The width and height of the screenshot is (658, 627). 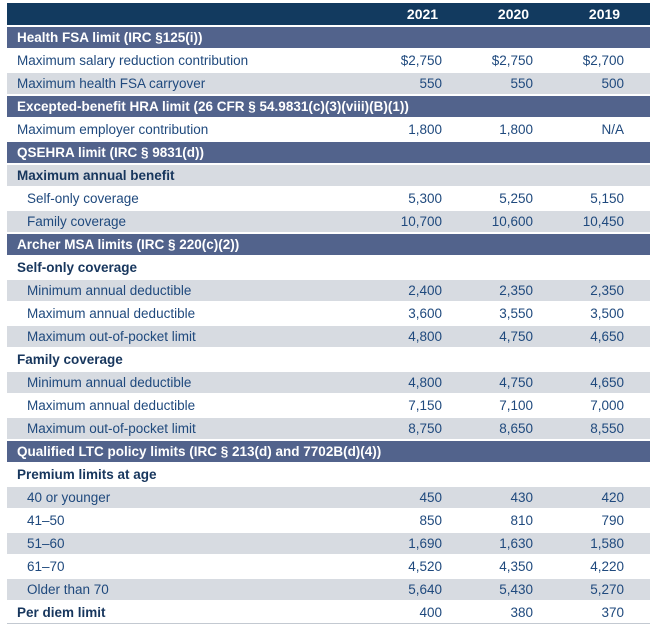 What do you see at coordinates (422, 567) in the screenshot?
I see `value-2021: 4,520` at bounding box center [422, 567].